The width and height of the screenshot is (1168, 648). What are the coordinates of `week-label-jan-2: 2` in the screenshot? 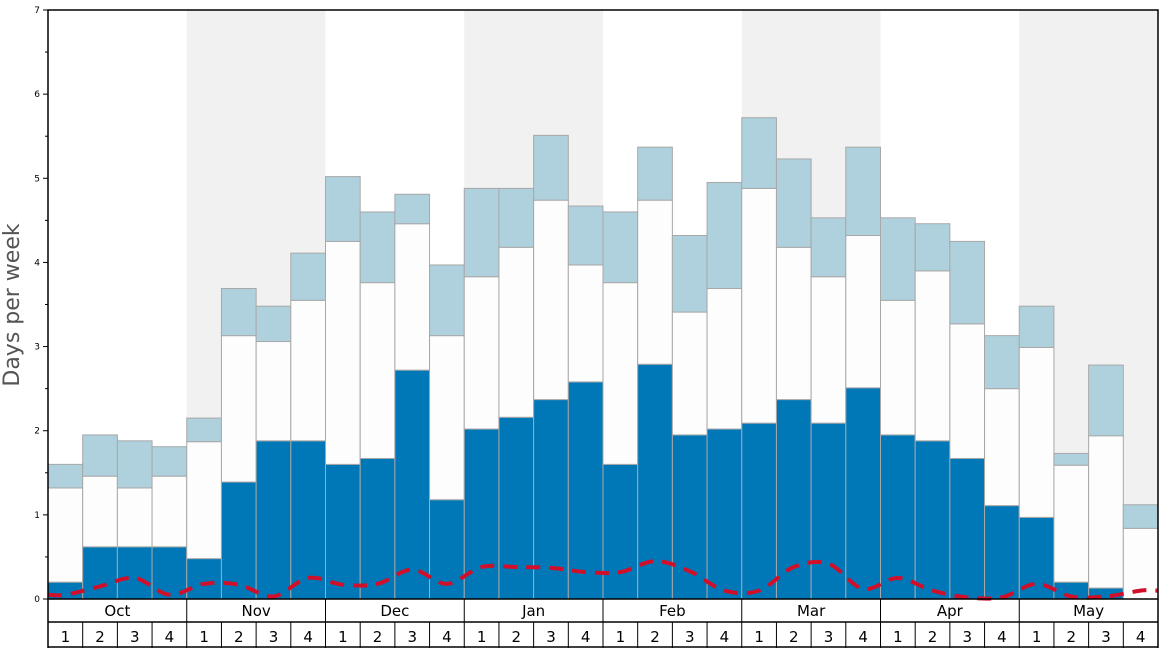 It's located at (517, 637).